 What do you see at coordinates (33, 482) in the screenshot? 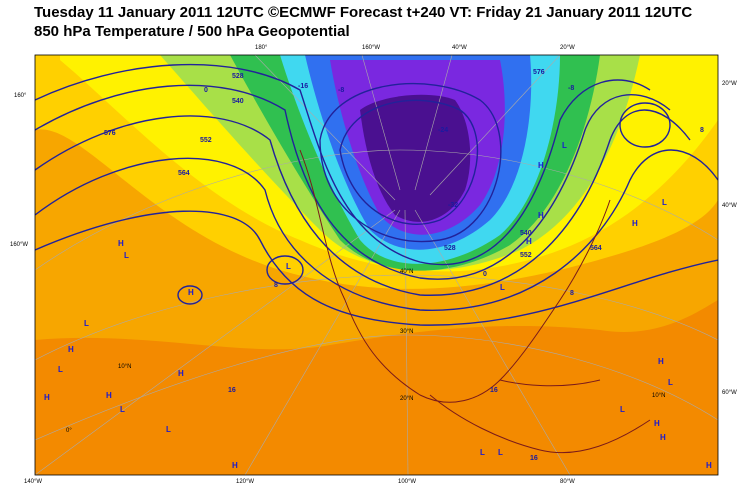
I see `graticule-label: 140°W` at bounding box center [33, 482].